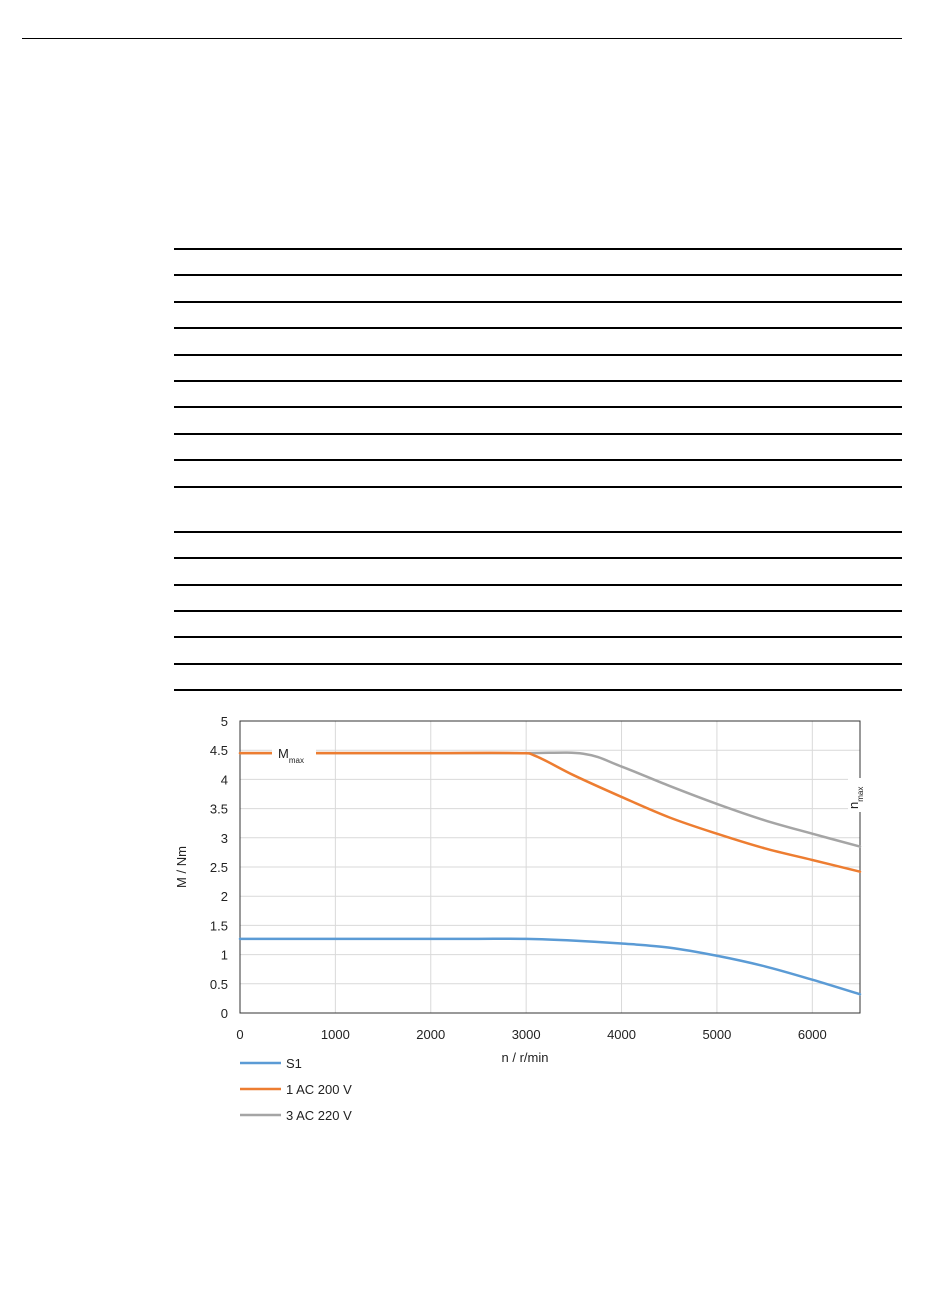  I want to click on y-tick-label: 1.5, so click(219, 925).